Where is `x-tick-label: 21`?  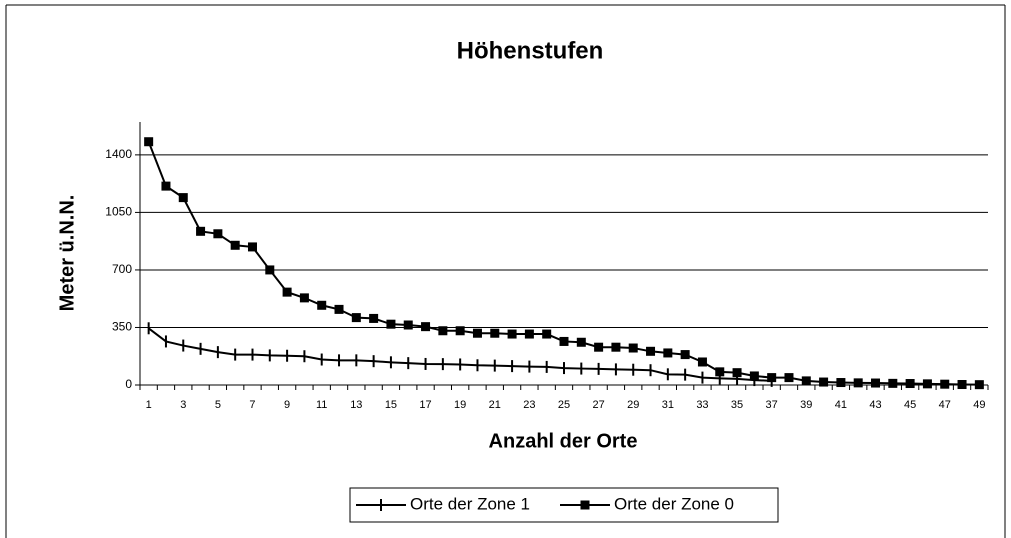 x-tick-label: 21 is located at coordinates (495, 405).